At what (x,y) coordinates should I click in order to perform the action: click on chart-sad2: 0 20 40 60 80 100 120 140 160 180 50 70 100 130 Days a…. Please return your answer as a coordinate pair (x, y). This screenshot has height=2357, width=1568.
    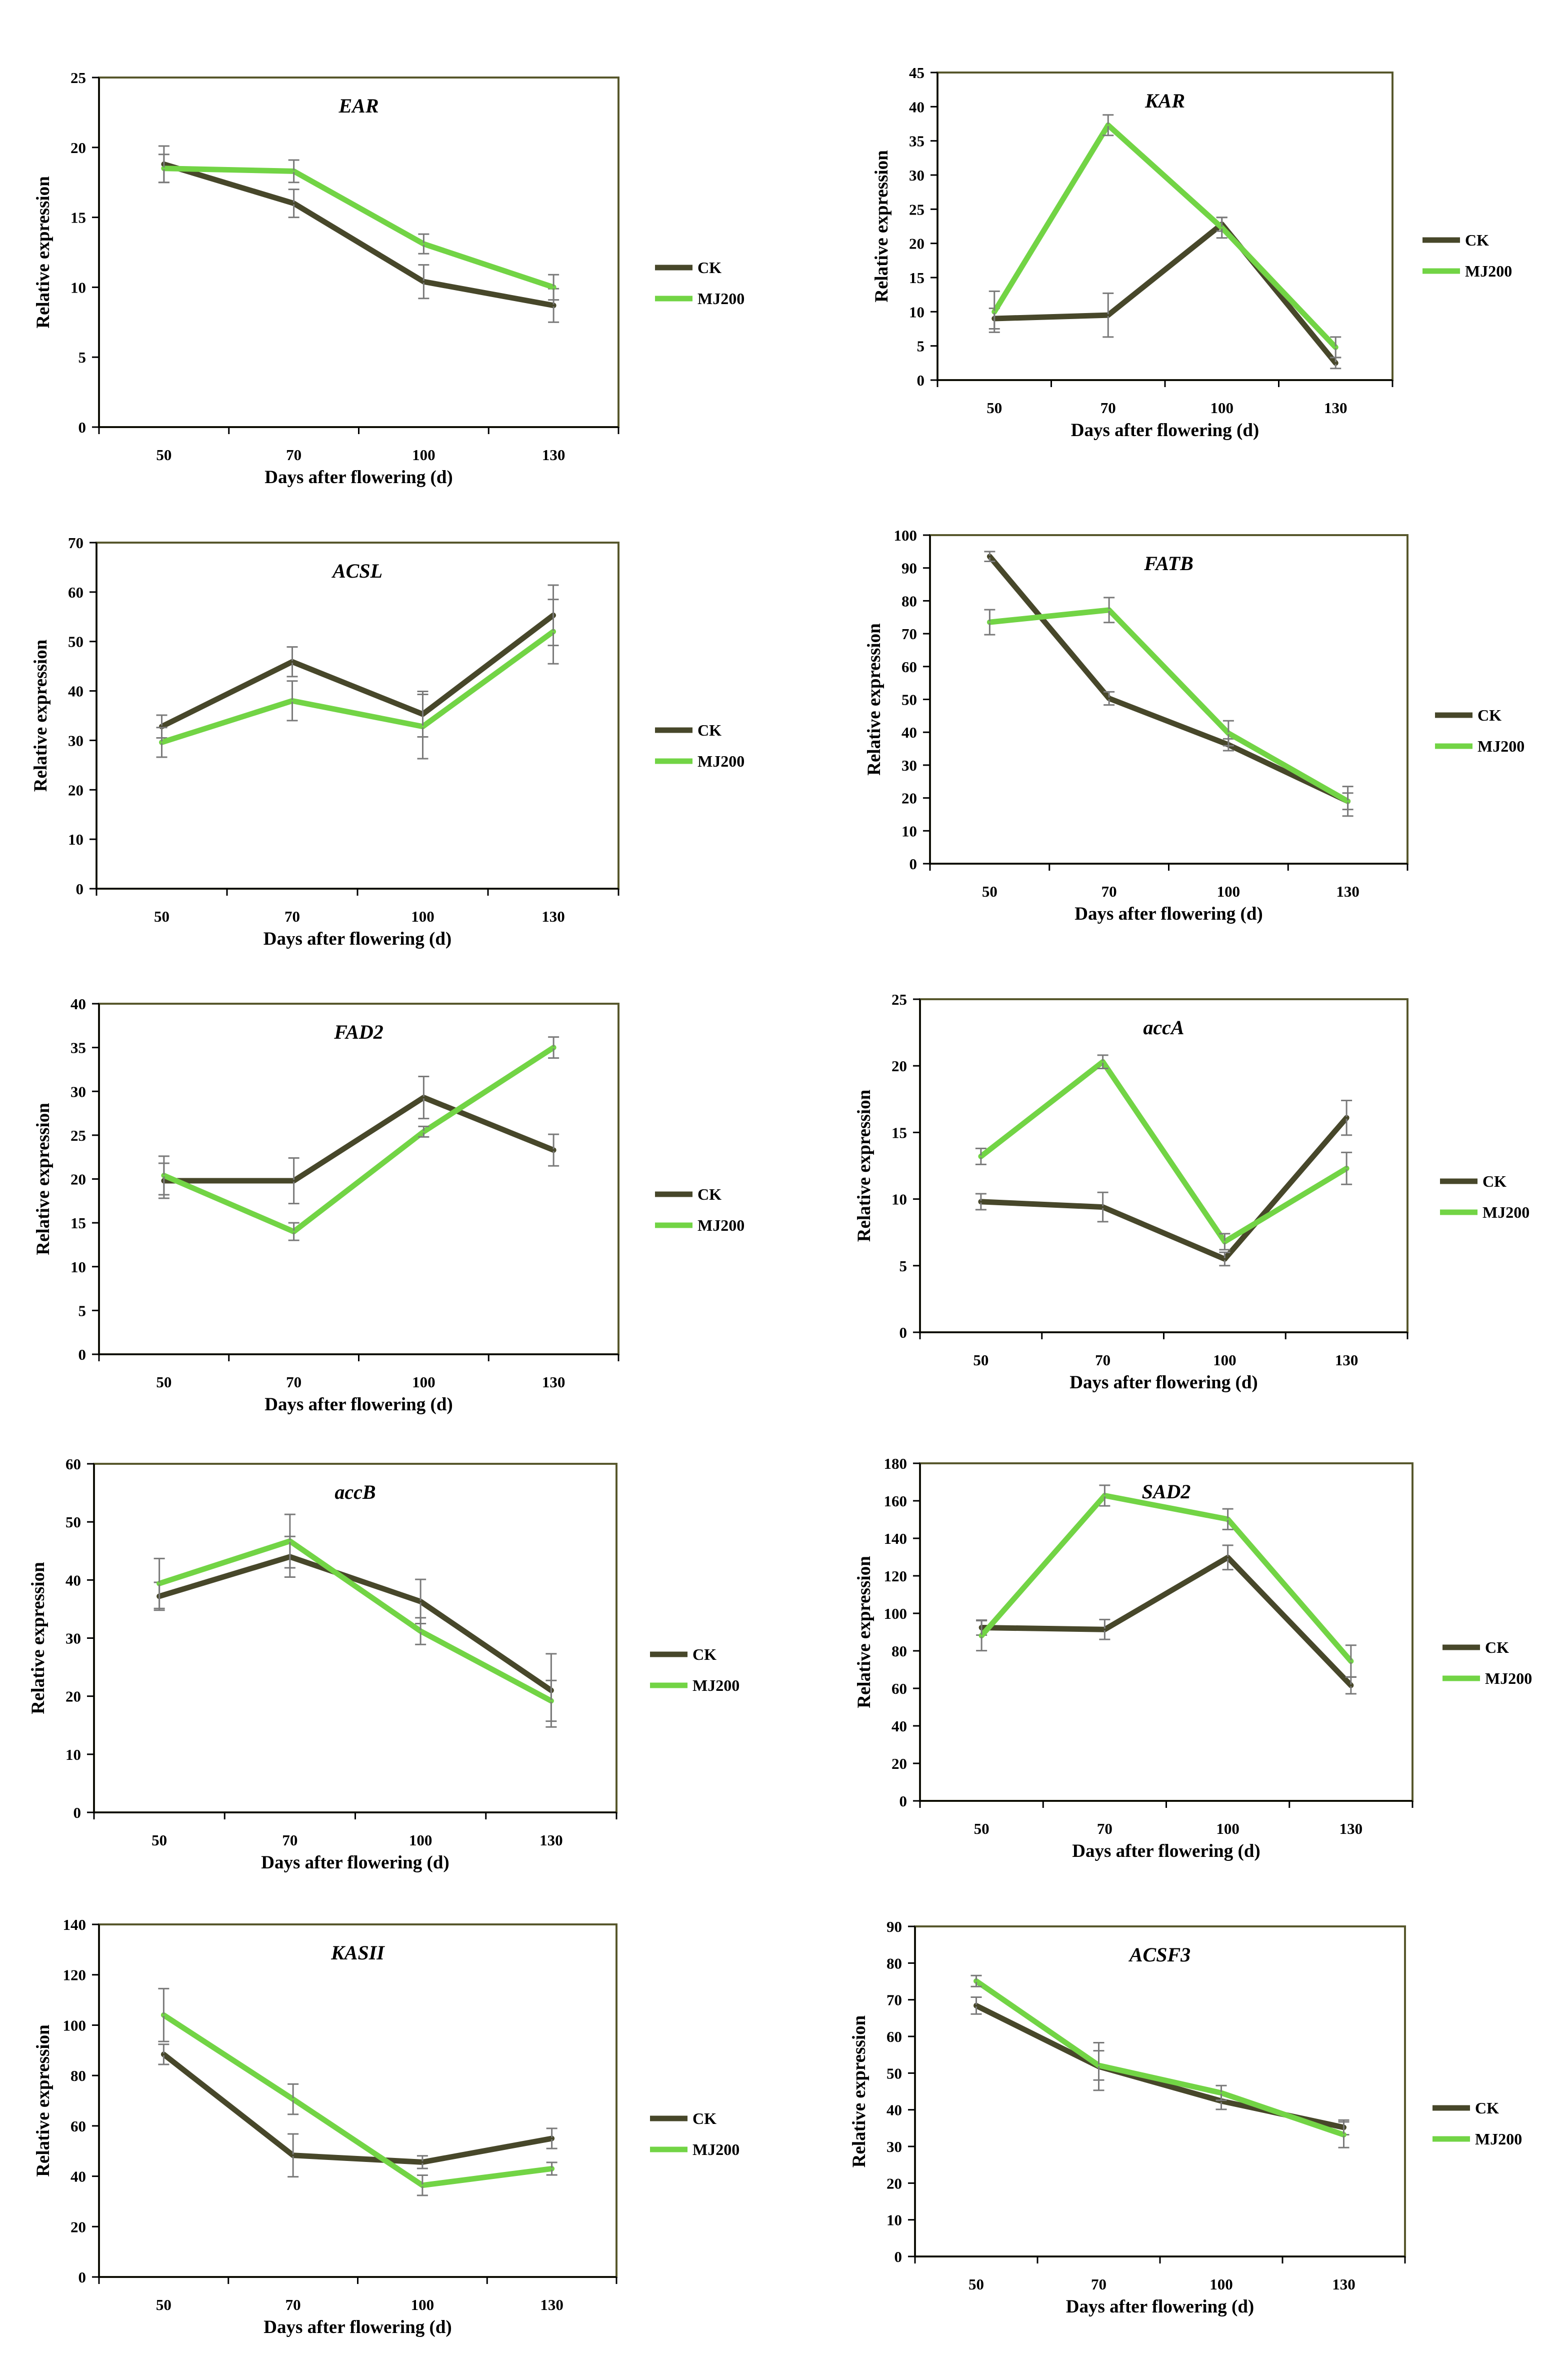
    Looking at the image, I should click on (1193, 1658).